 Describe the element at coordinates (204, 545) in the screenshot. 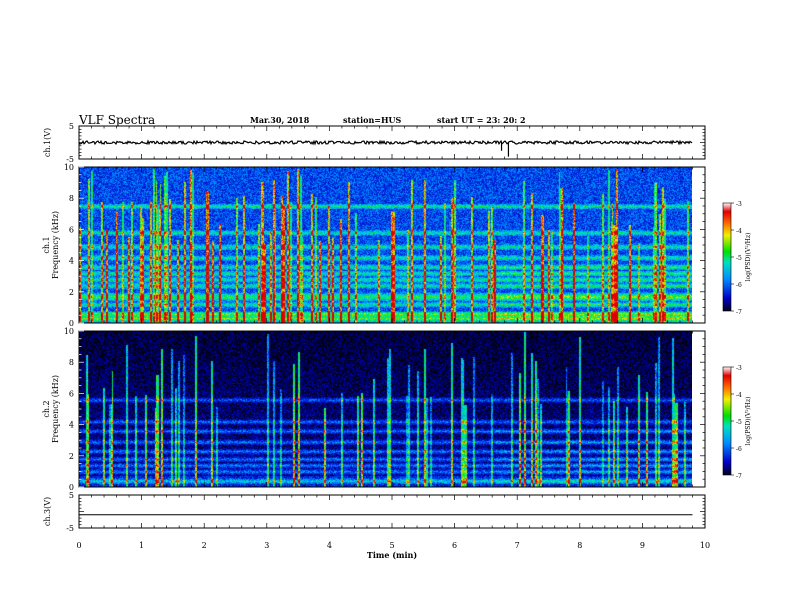

I see `xtick-label: 2` at that location.